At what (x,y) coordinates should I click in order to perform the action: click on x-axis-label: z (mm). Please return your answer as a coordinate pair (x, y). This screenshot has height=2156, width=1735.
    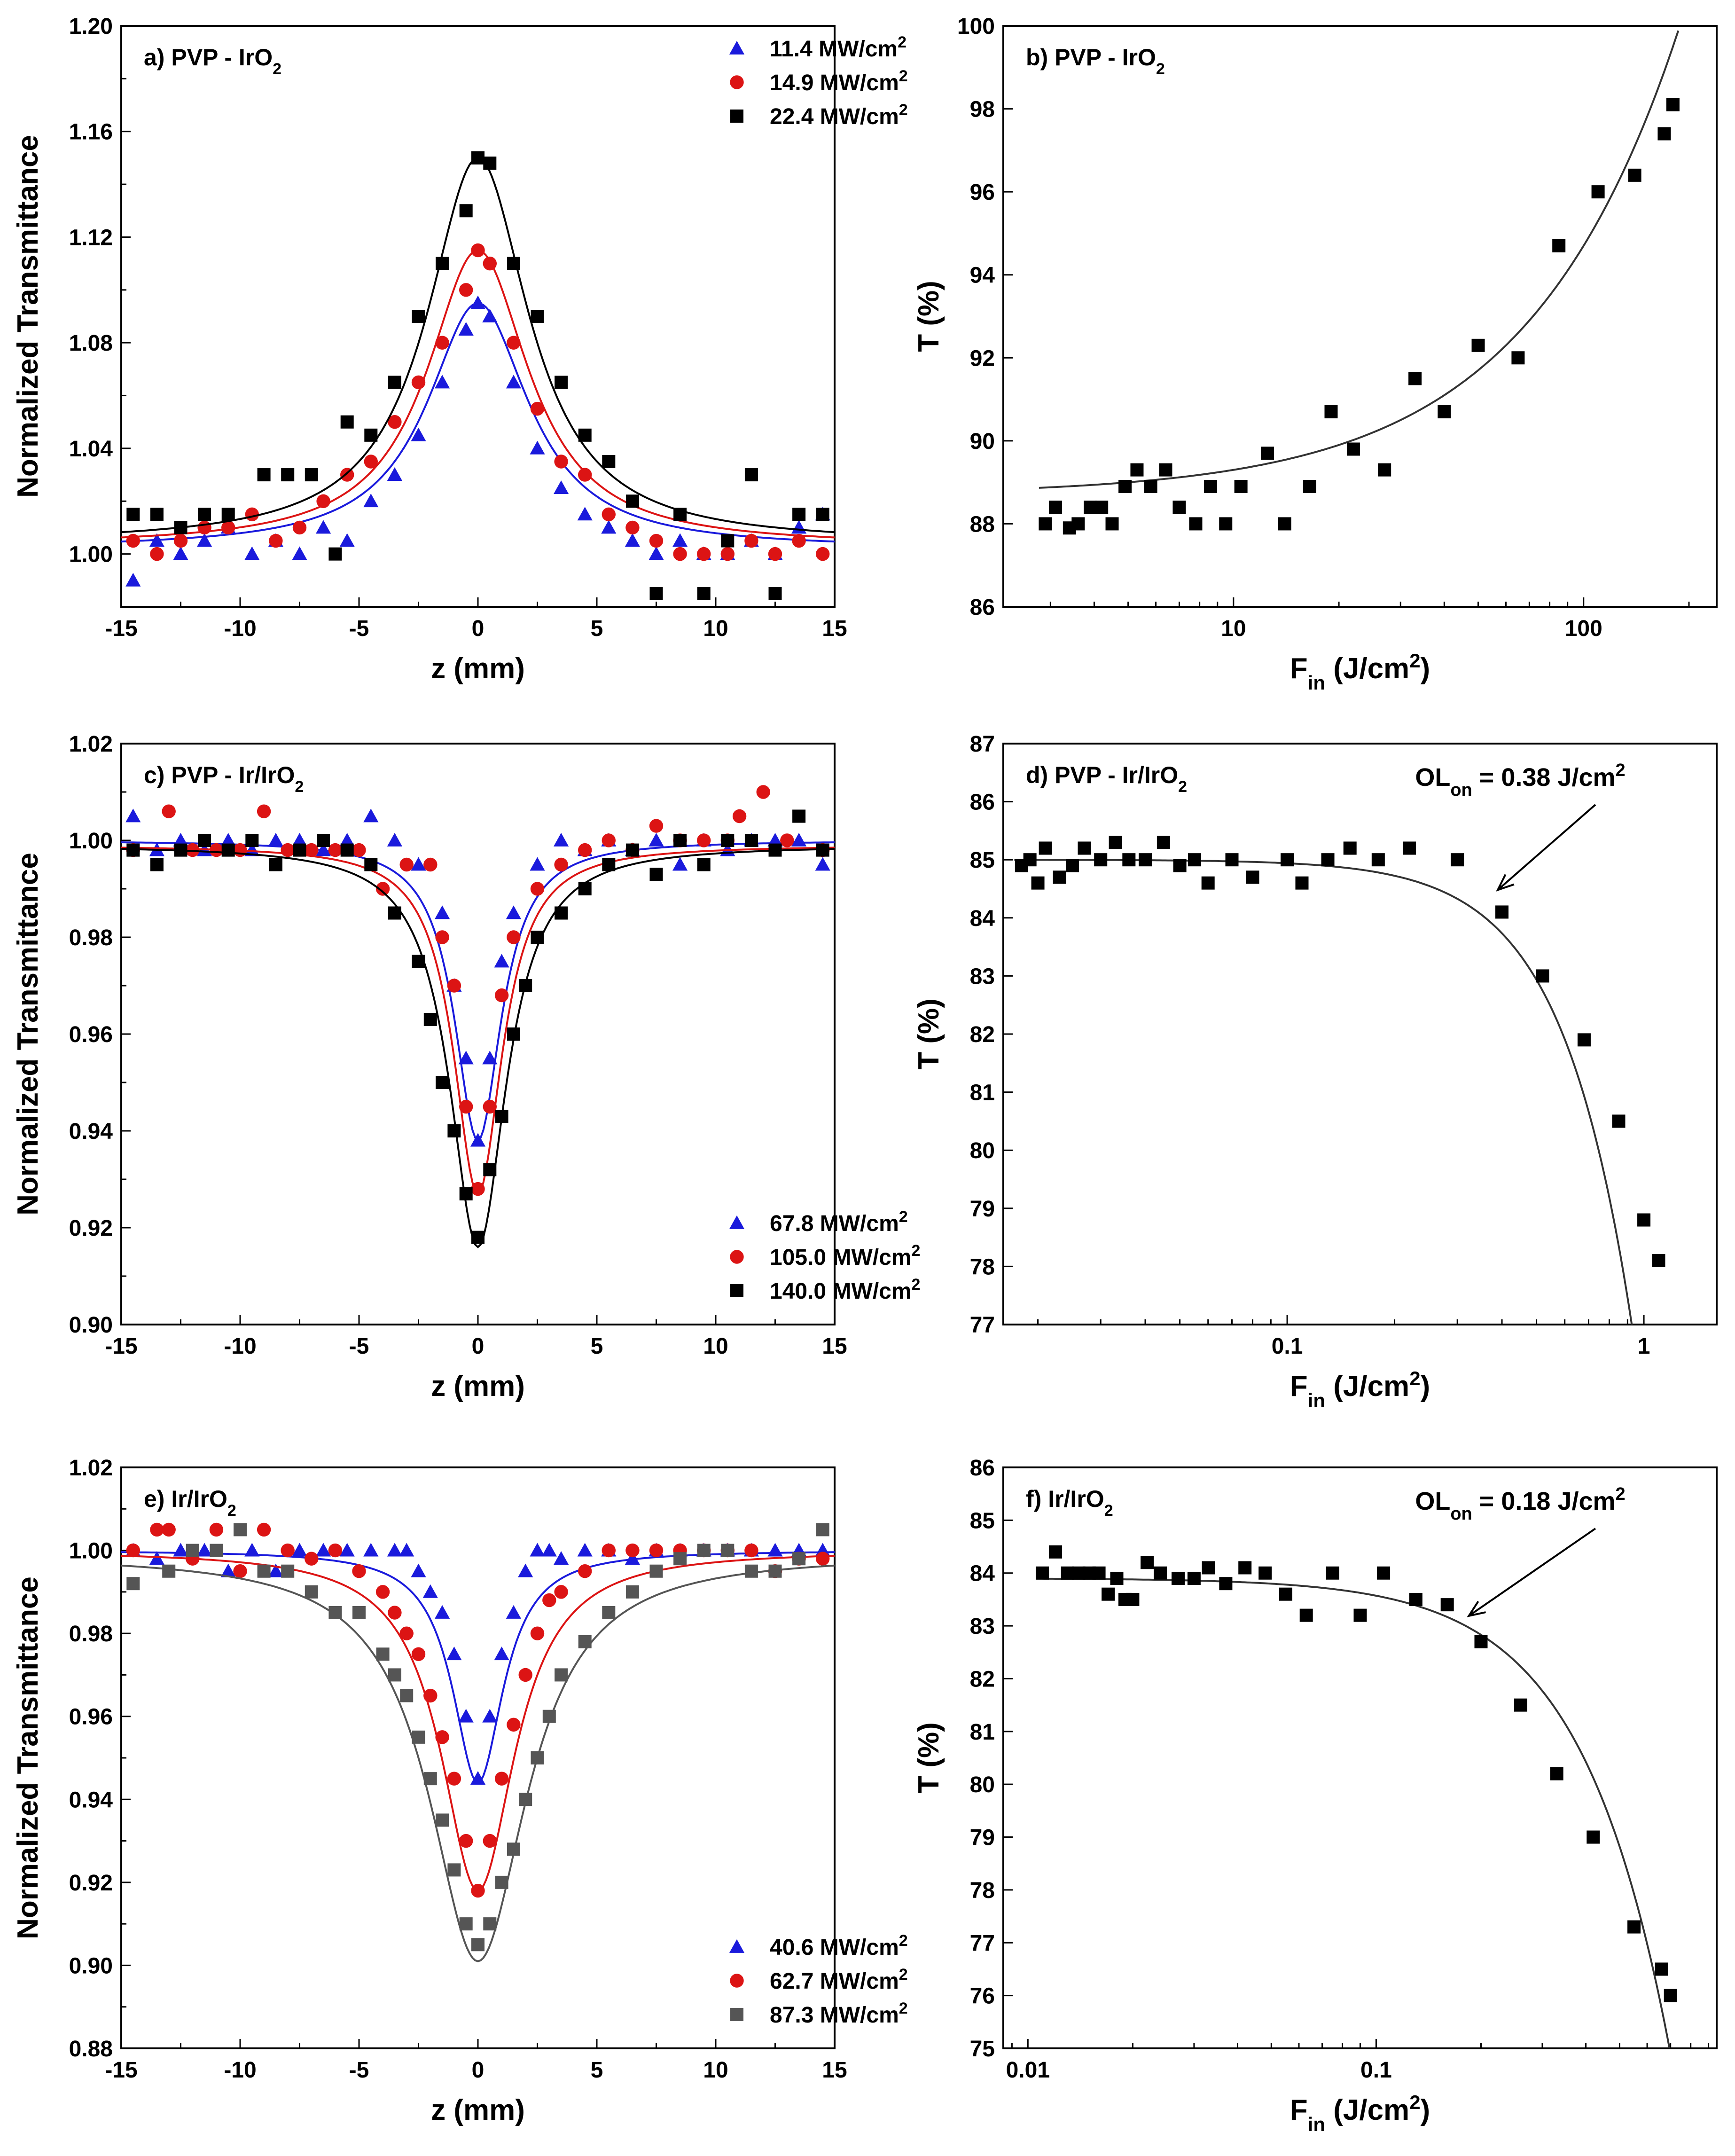
    Looking at the image, I should click on (478, 1386).